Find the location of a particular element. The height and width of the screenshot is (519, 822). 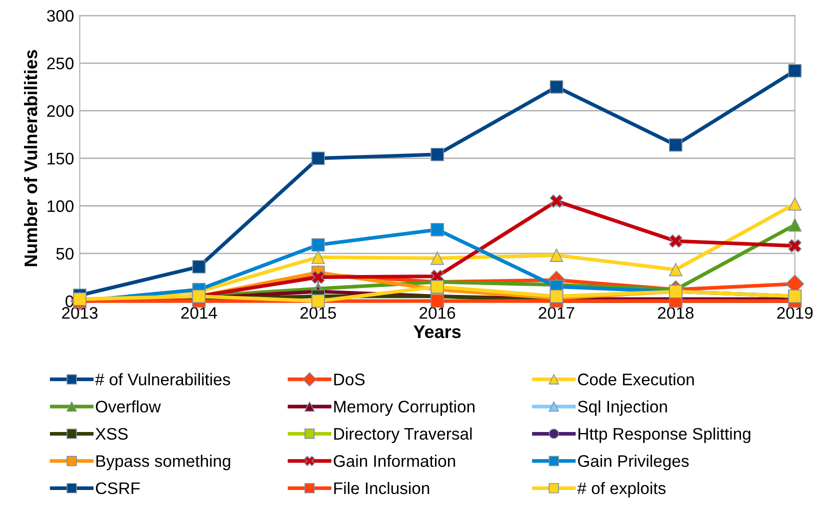

x-tick-label: 2014 is located at coordinates (199, 313).